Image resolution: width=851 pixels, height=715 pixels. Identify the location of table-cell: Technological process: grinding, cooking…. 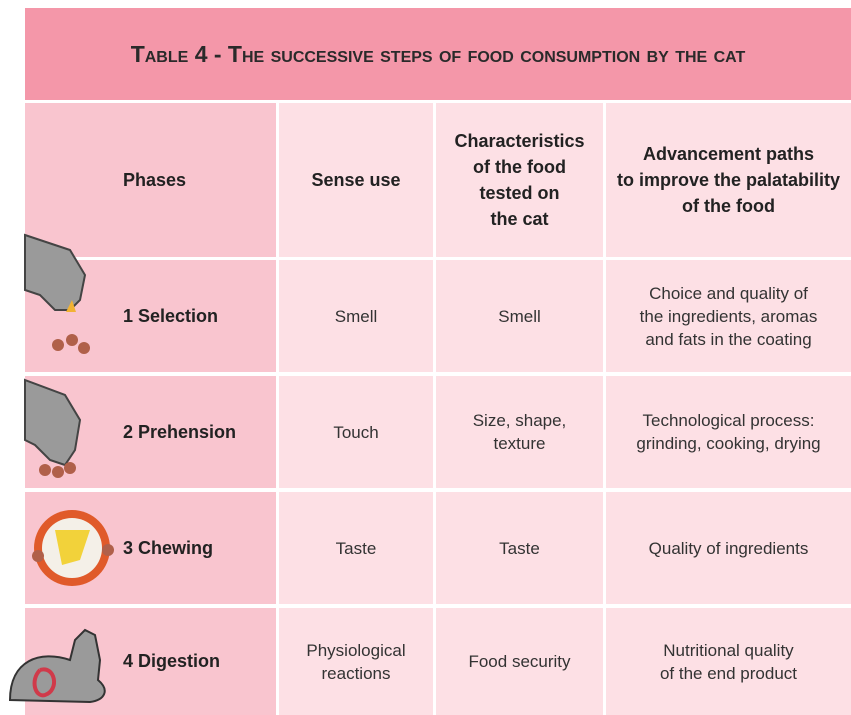
(728, 432).